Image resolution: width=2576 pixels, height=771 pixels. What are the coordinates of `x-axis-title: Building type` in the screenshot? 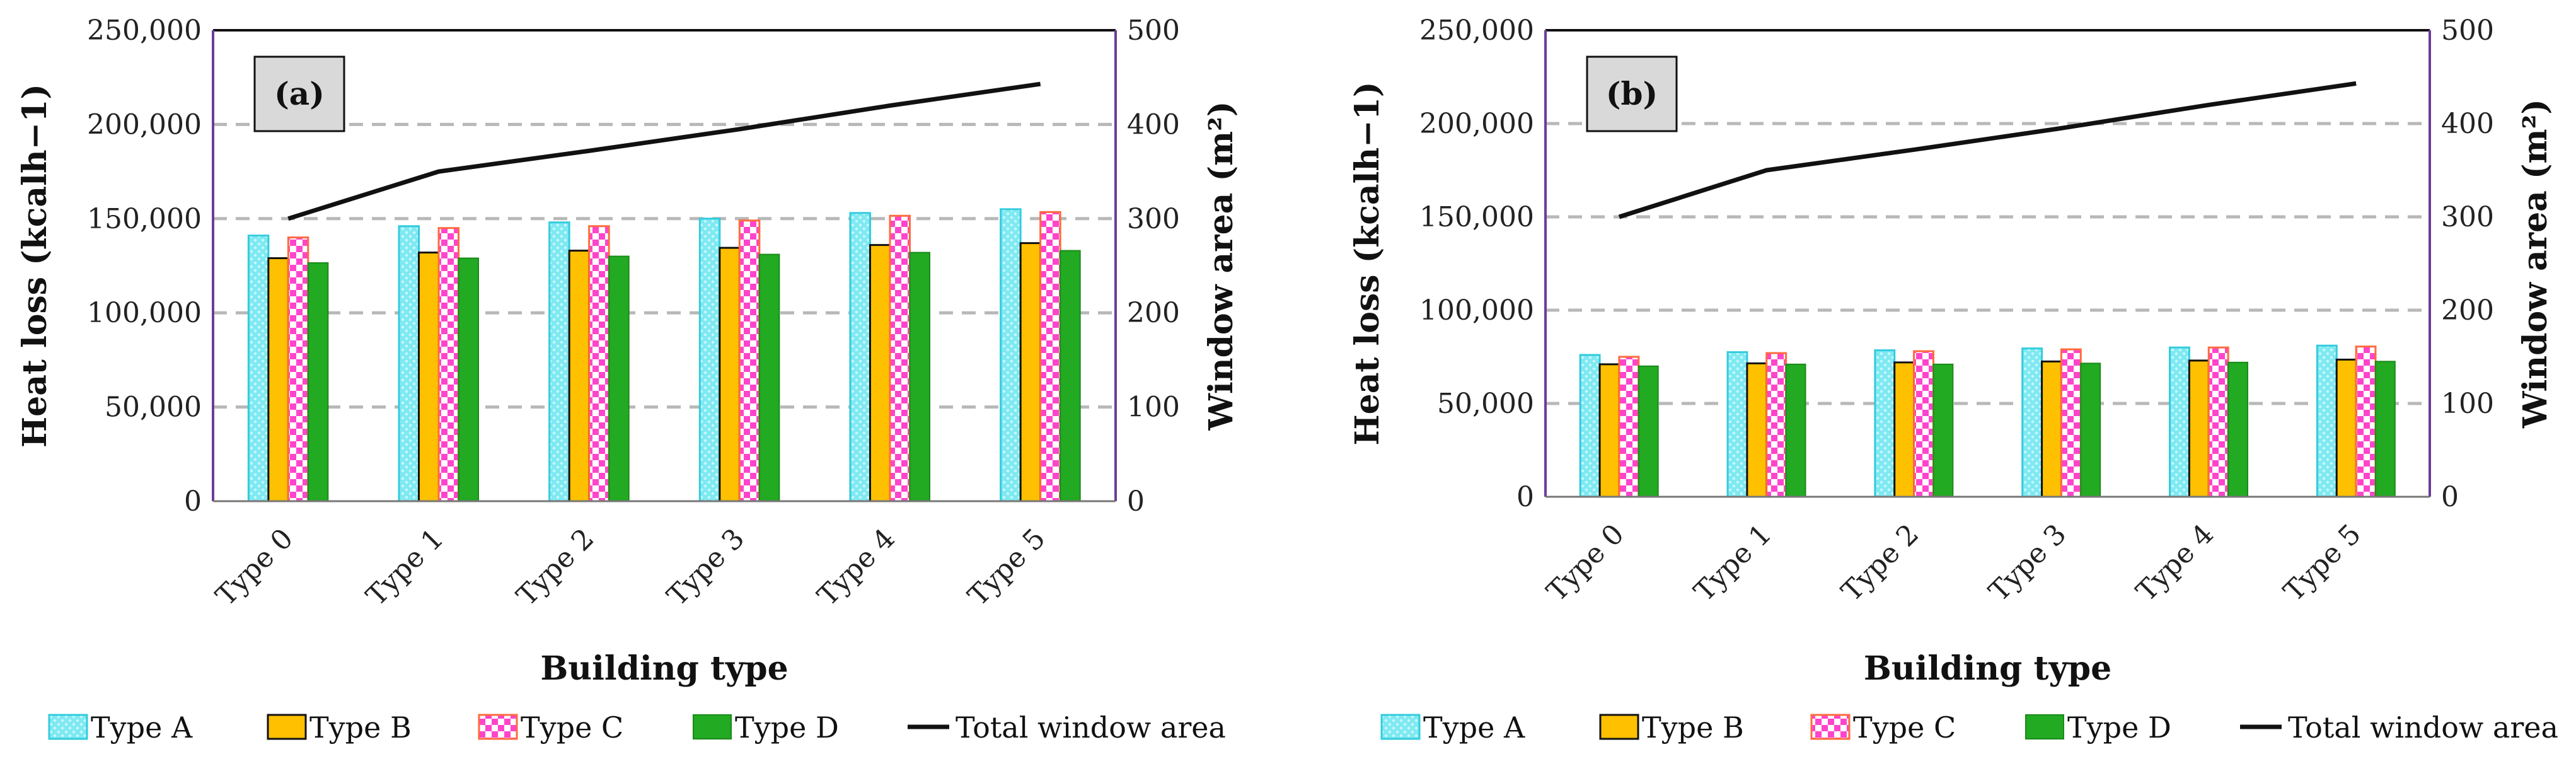 It's located at (1987, 668).